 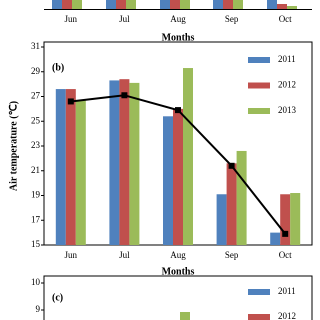 What do you see at coordinates (35, 170) in the screenshot?
I see `y-tick-label: 21` at bounding box center [35, 170].